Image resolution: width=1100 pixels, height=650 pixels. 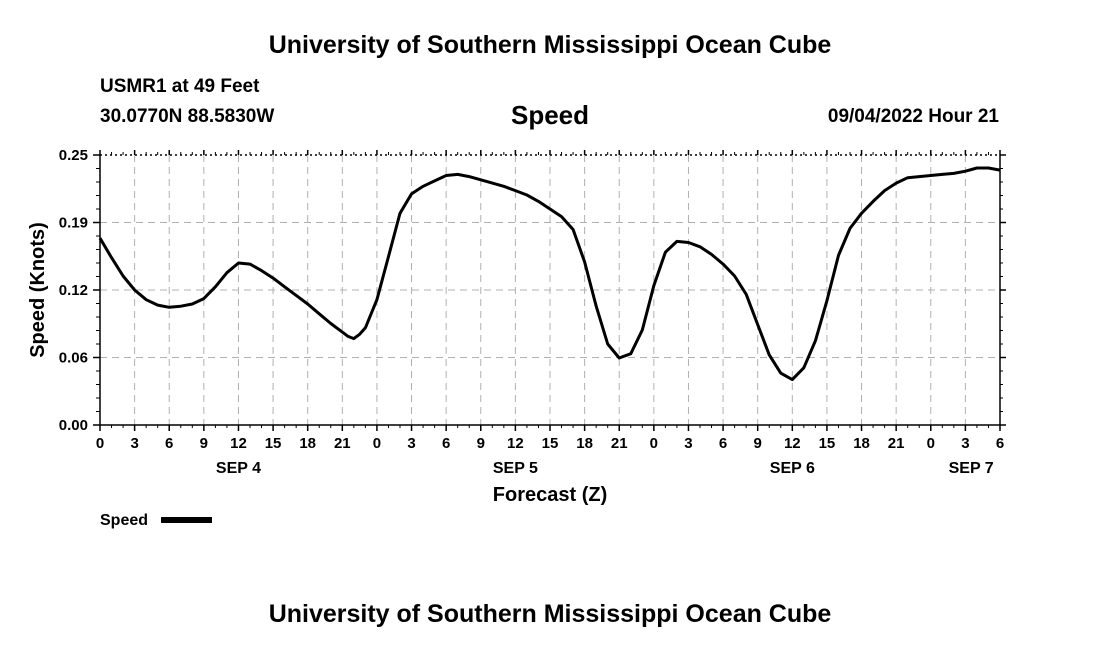 What do you see at coordinates (515, 468) in the screenshot?
I see `date-label: SEP 5` at bounding box center [515, 468].